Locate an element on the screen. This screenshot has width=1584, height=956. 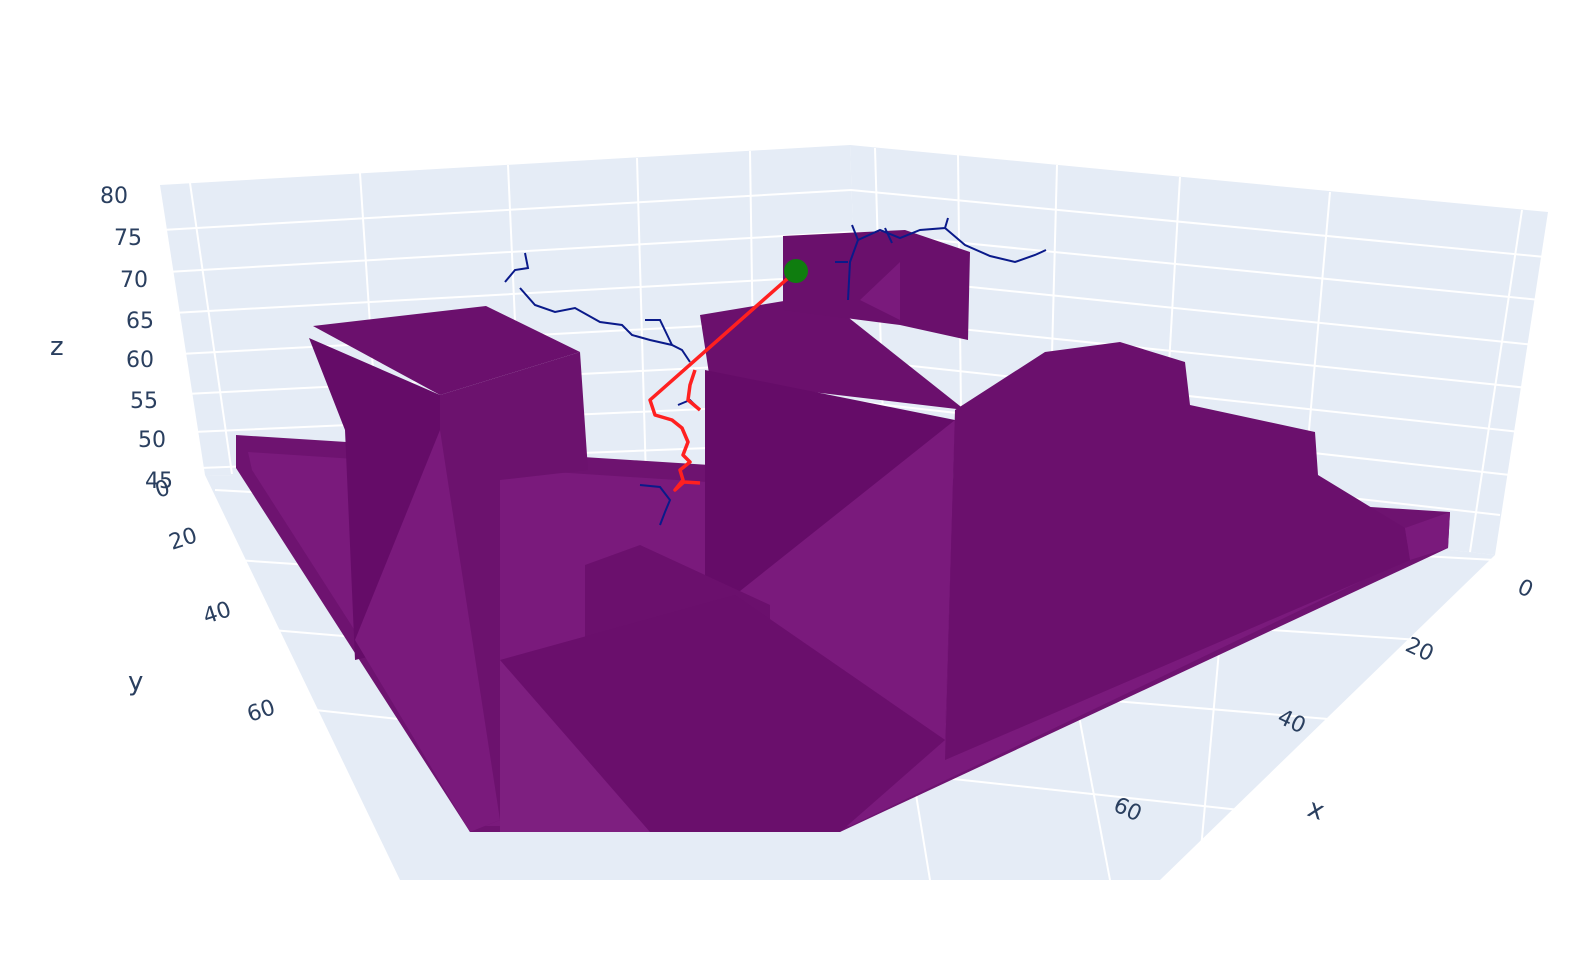
terrain-block-right is located at coordinates (1177, 551).